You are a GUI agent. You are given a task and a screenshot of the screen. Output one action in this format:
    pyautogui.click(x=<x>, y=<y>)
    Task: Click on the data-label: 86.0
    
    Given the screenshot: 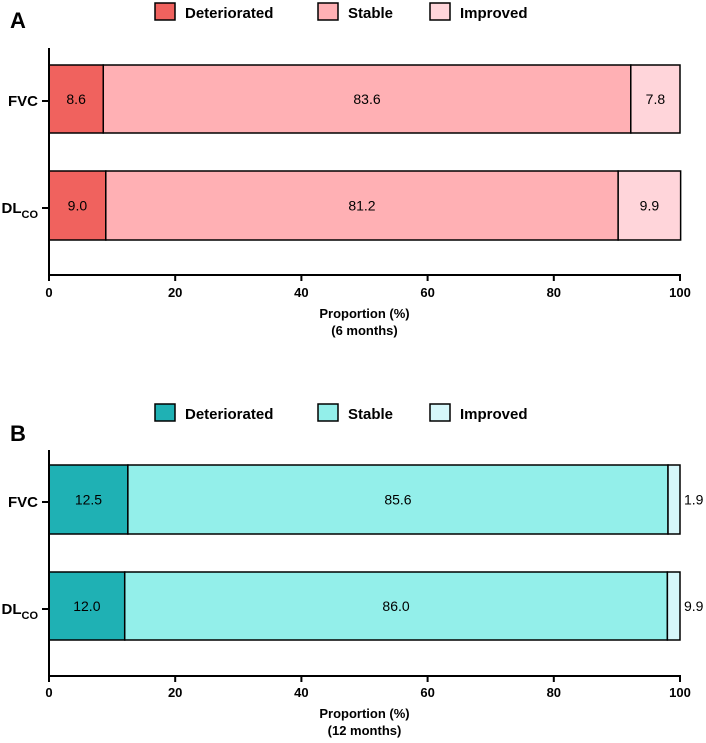 What is the action you would take?
    pyautogui.click(x=395, y=606)
    